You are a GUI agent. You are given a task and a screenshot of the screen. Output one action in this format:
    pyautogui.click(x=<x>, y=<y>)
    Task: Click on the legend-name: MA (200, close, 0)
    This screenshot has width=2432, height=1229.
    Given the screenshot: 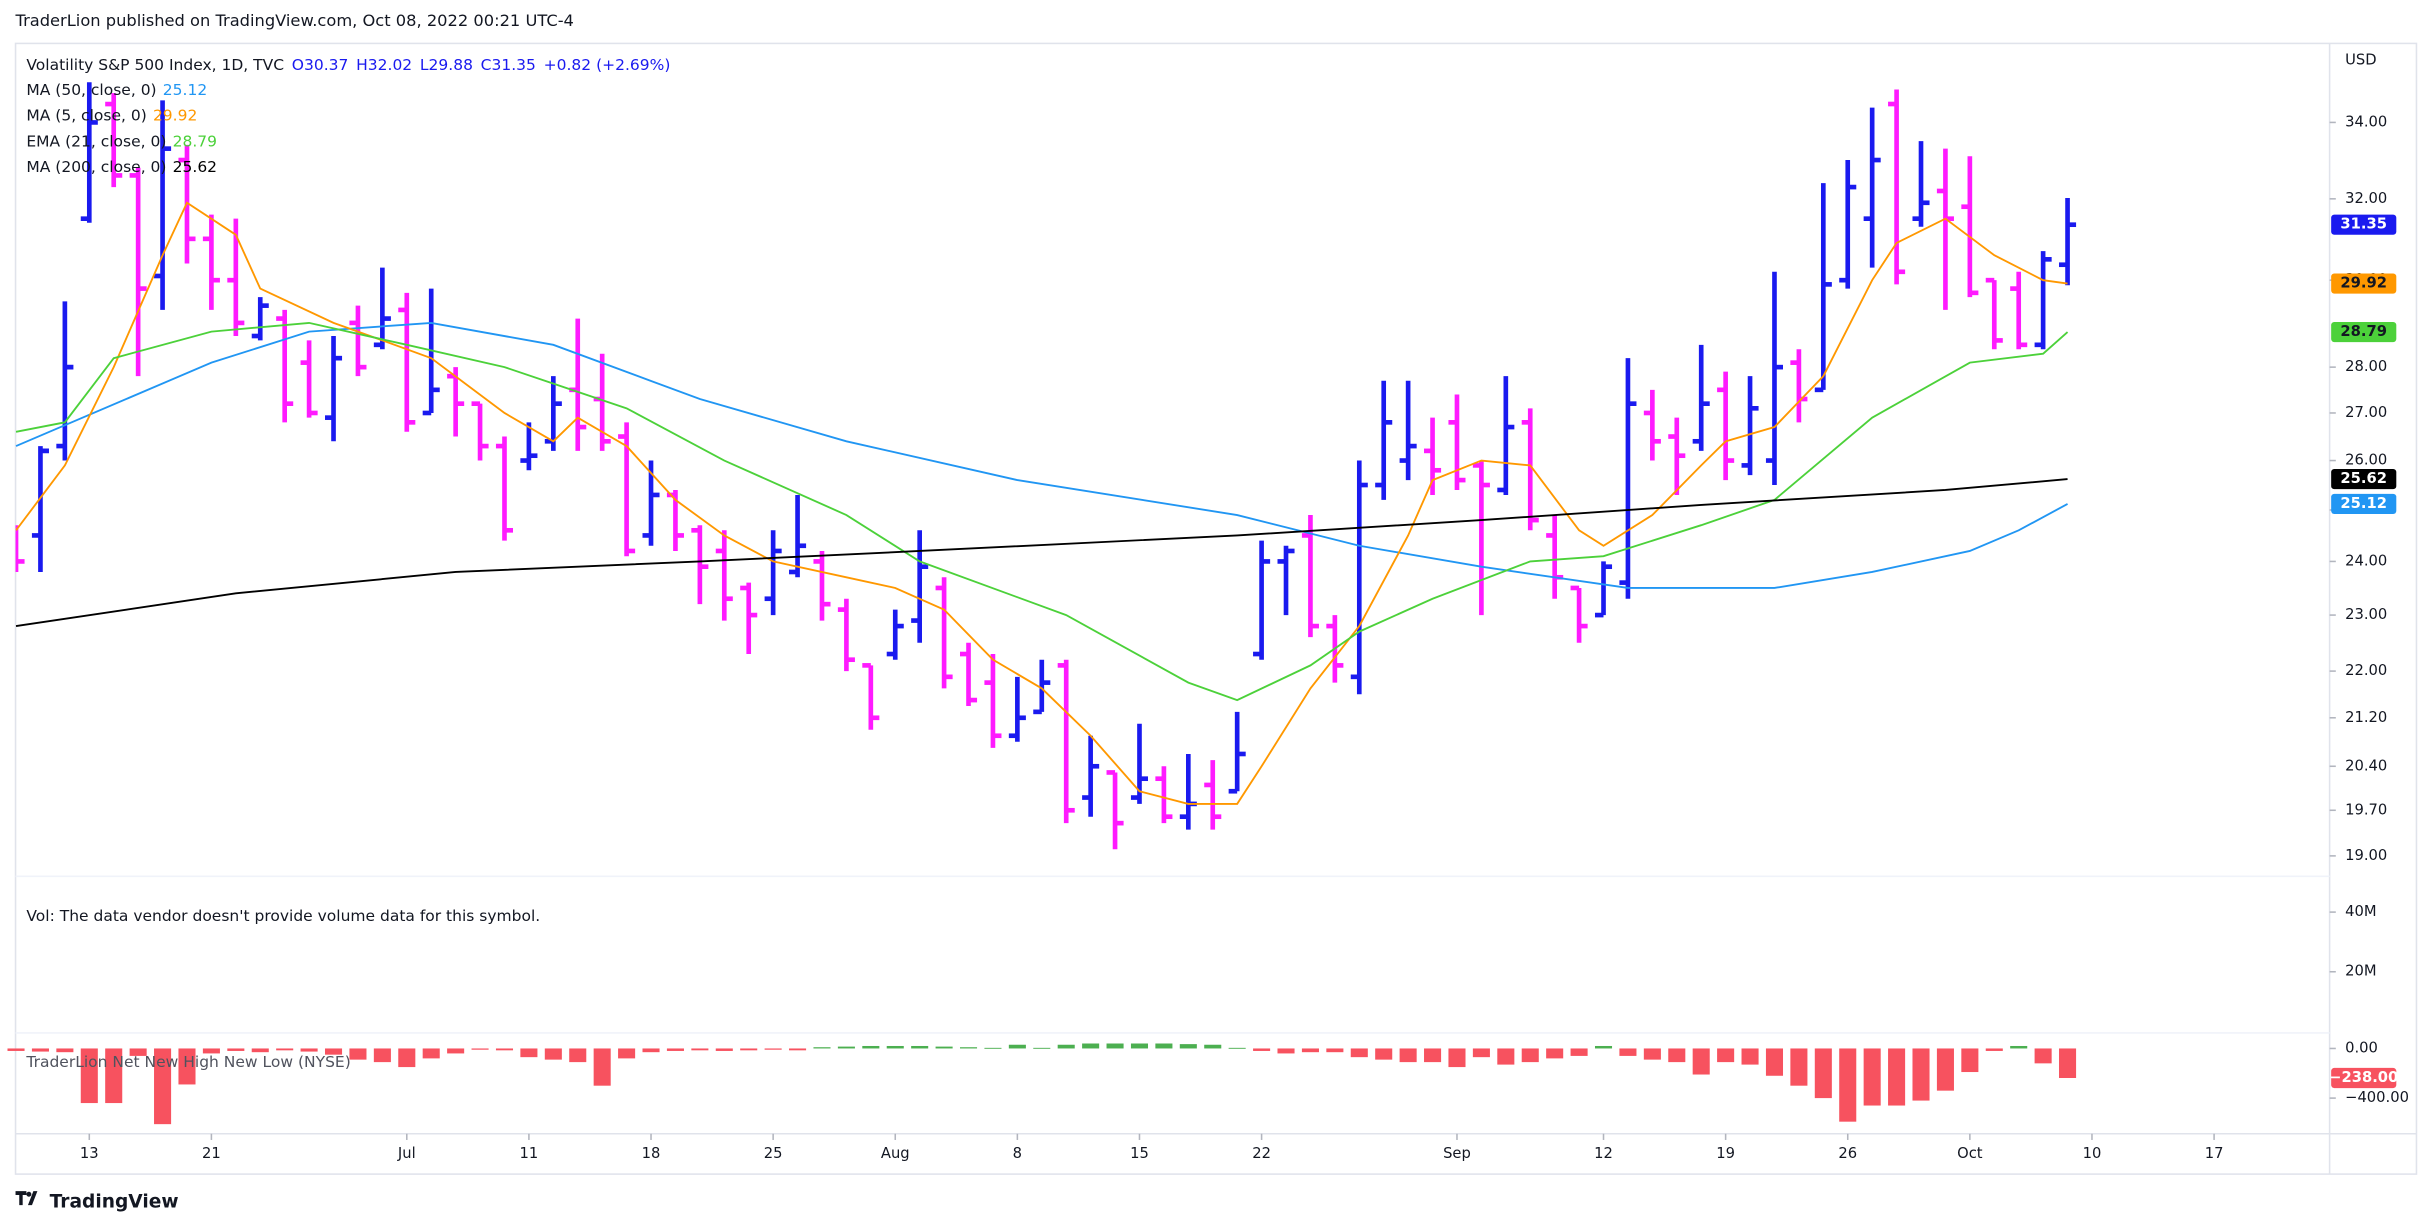 What is the action you would take?
    pyautogui.click(x=96, y=167)
    